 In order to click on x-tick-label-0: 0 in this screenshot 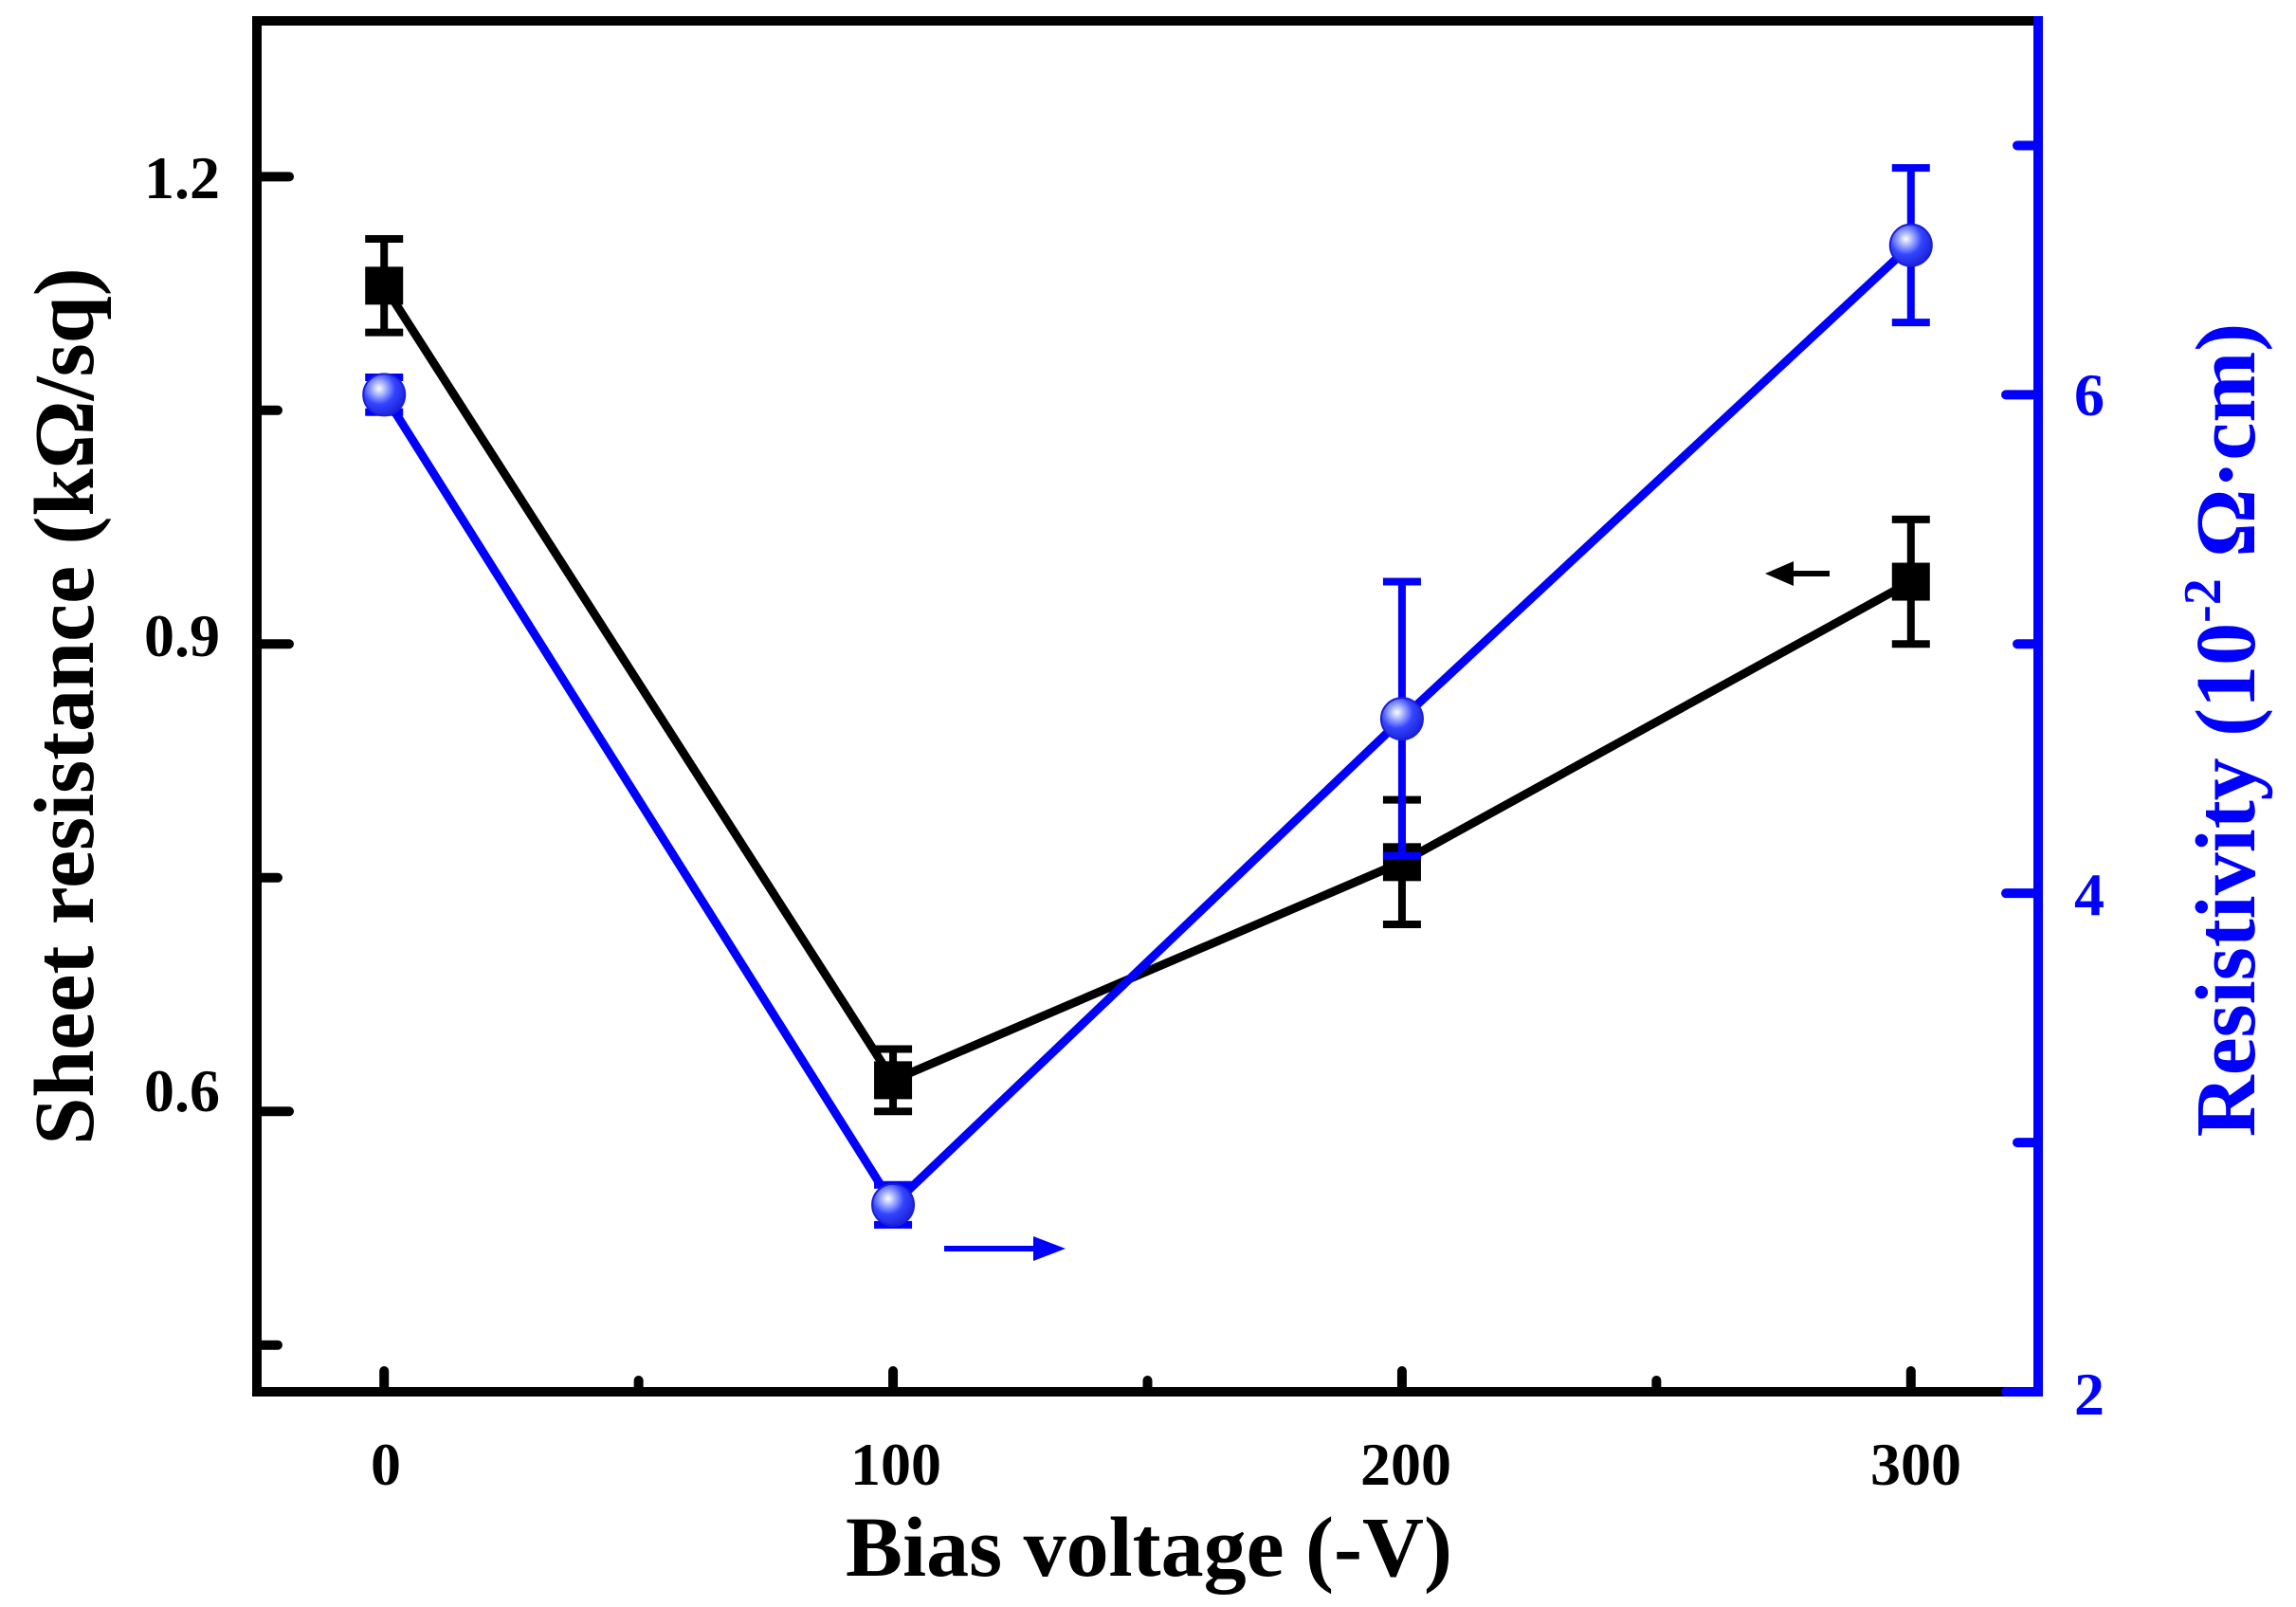, I will do `click(386, 1464)`.